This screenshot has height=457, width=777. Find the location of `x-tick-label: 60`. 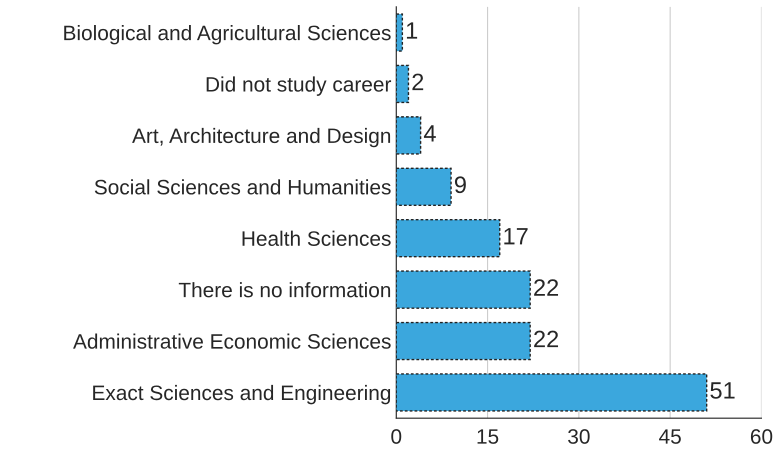

x-tick-label: 60 is located at coordinates (761, 436).